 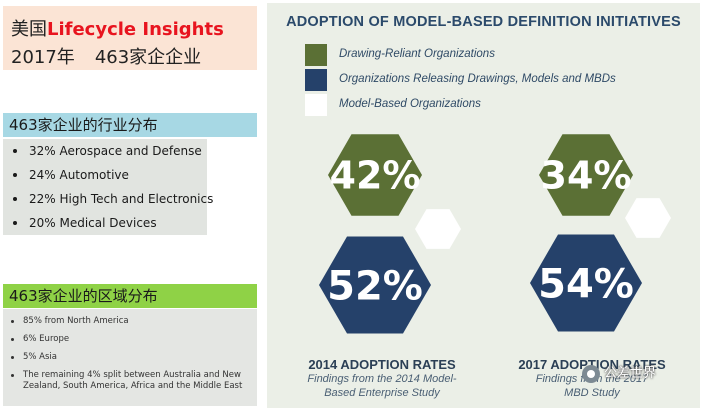 I want to click on industry-section-title: 463家企业的行业分布, so click(x=130, y=125).